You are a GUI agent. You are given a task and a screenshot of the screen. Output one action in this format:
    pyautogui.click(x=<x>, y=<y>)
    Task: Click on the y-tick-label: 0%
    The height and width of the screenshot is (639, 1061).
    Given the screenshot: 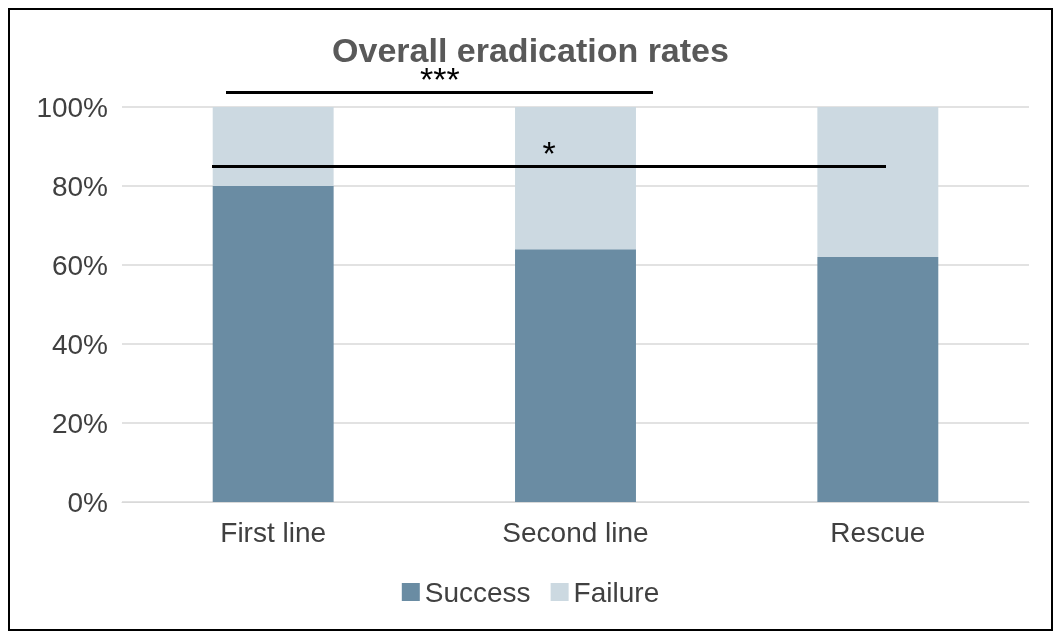 What is the action you would take?
    pyautogui.click(x=87, y=502)
    